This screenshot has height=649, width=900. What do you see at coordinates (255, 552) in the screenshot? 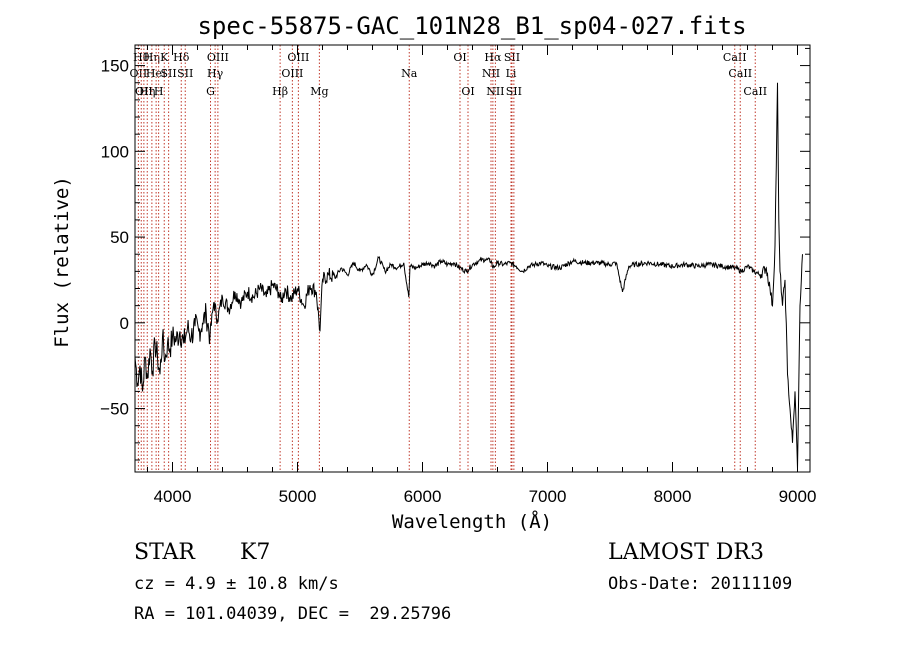
I see `spectral-subclass: K7` at bounding box center [255, 552].